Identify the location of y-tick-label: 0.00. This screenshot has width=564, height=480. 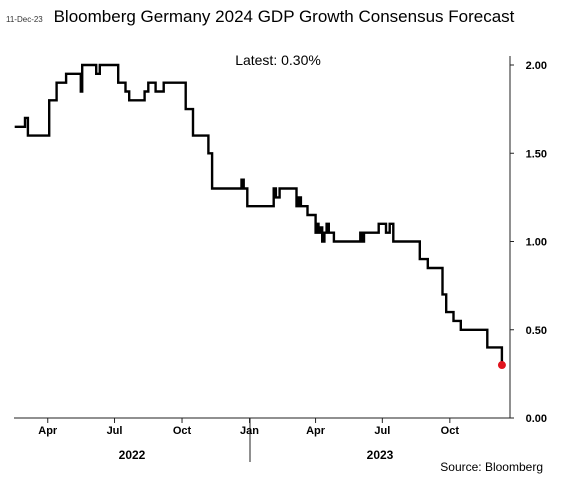
(536, 419).